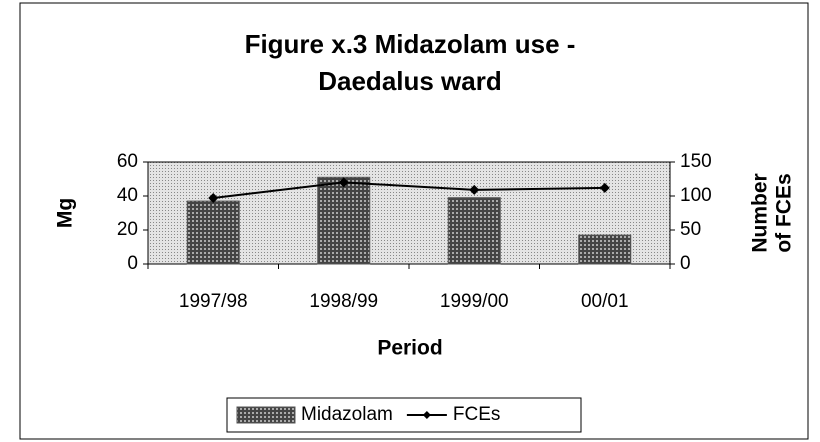 This screenshot has height=442, width=820. Describe the element at coordinates (127, 161) in the screenshot. I see `y-tick-label: 60` at that location.